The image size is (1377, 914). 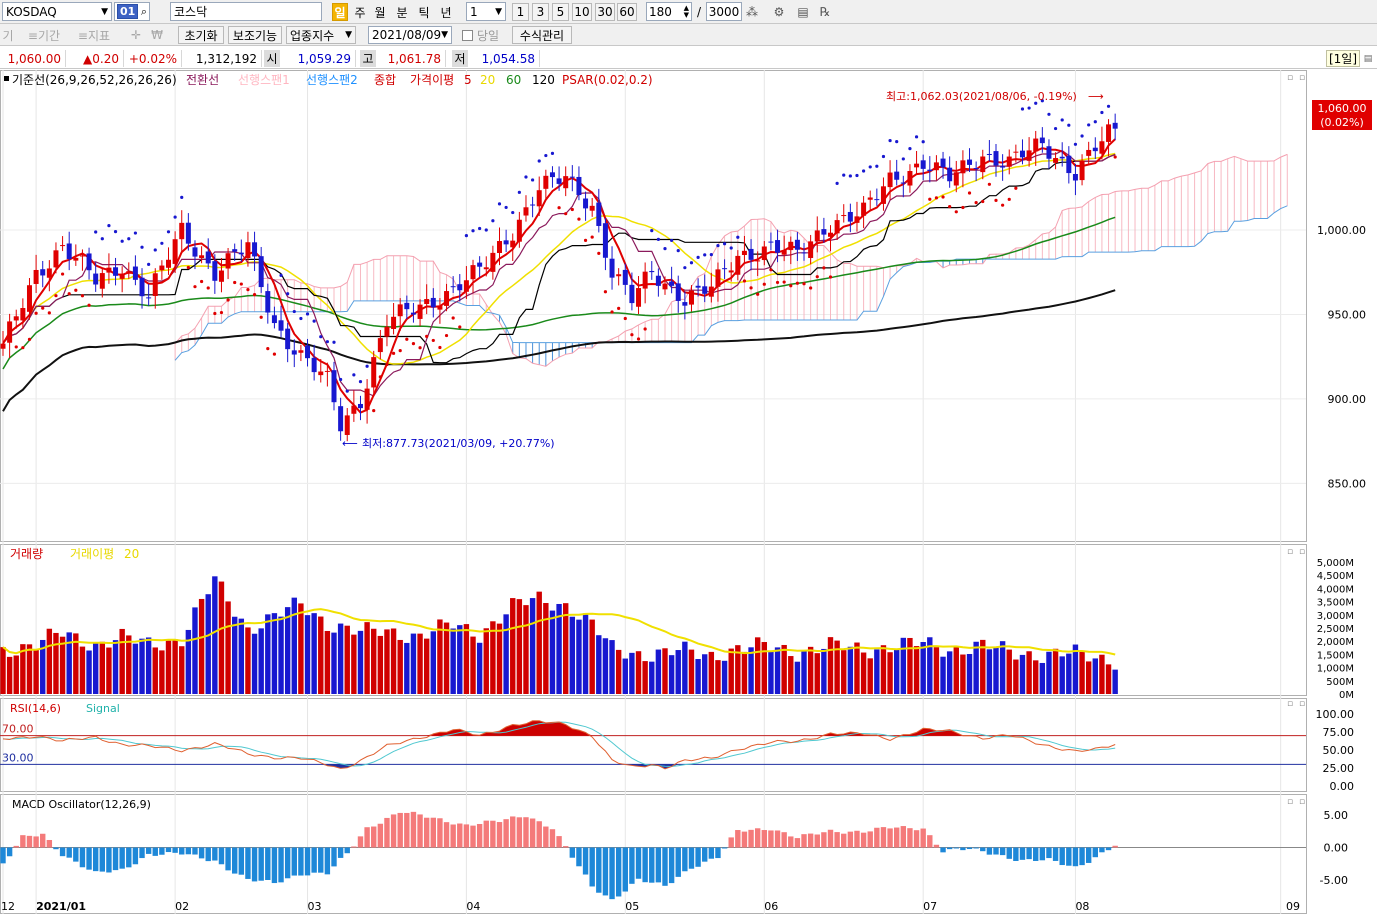 What do you see at coordinates (1342, 115) in the screenshot?
I see `last-price-tag` at bounding box center [1342, 115].